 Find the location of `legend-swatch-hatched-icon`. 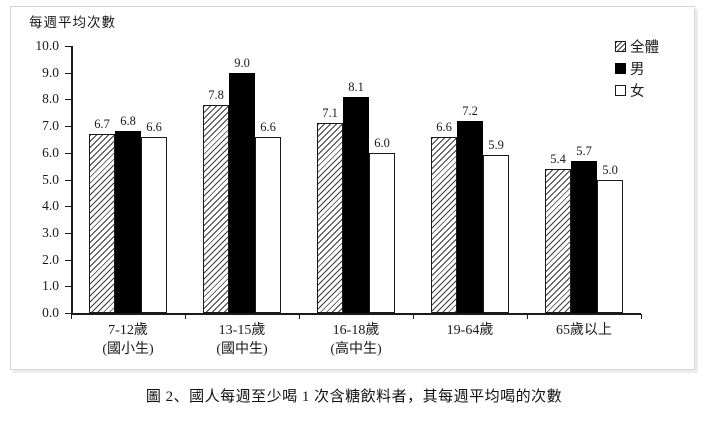

legend-swatch-hatched-icon is located at coordinates (620, 46).